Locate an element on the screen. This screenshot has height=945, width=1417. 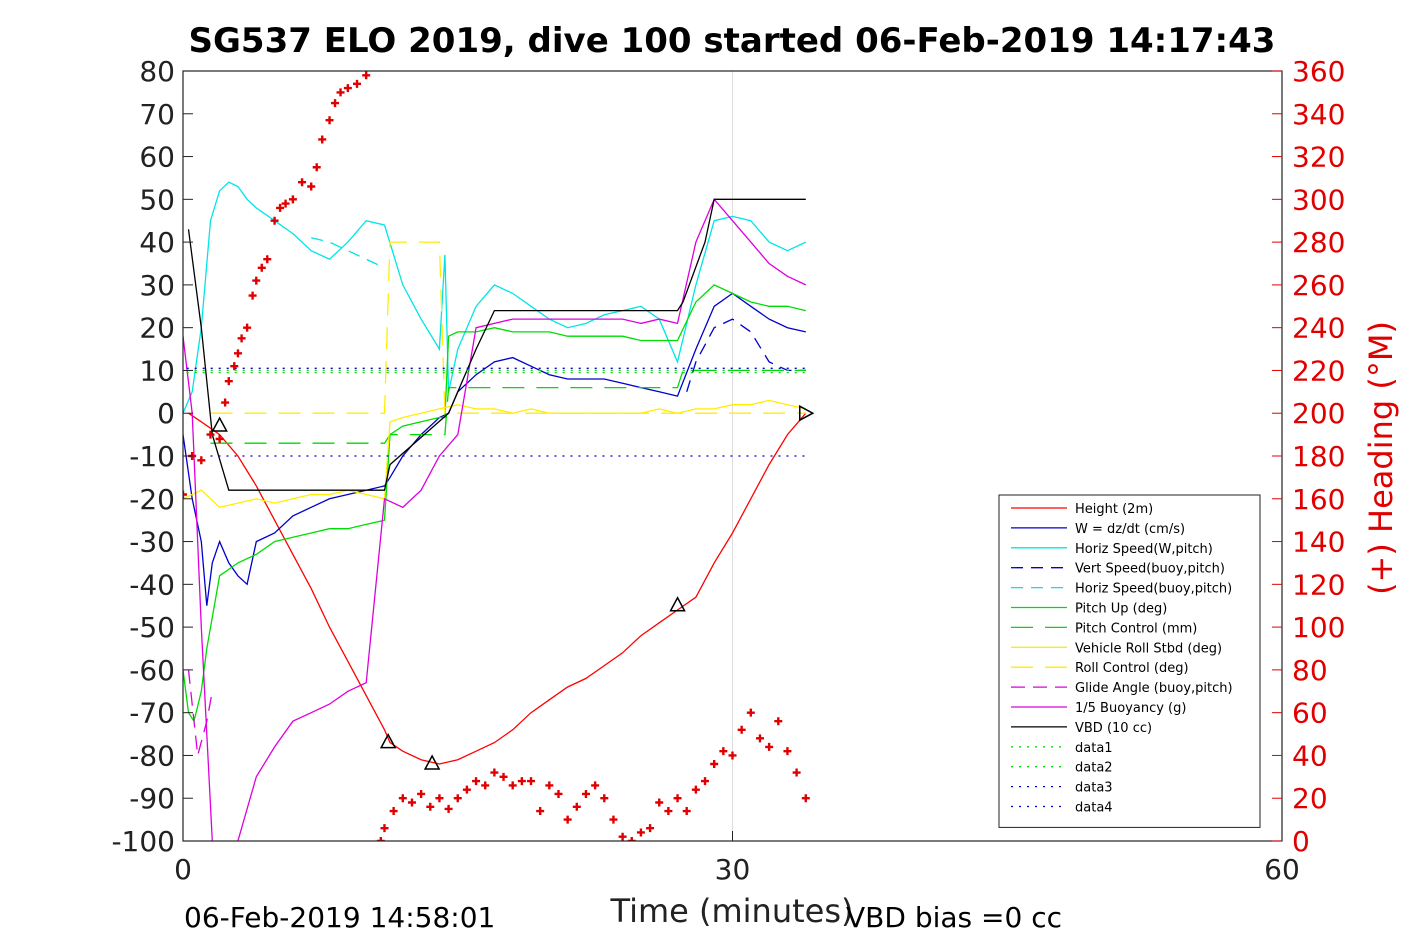
y-right-tick-label: 160 is located at coordinates (1318, 499).